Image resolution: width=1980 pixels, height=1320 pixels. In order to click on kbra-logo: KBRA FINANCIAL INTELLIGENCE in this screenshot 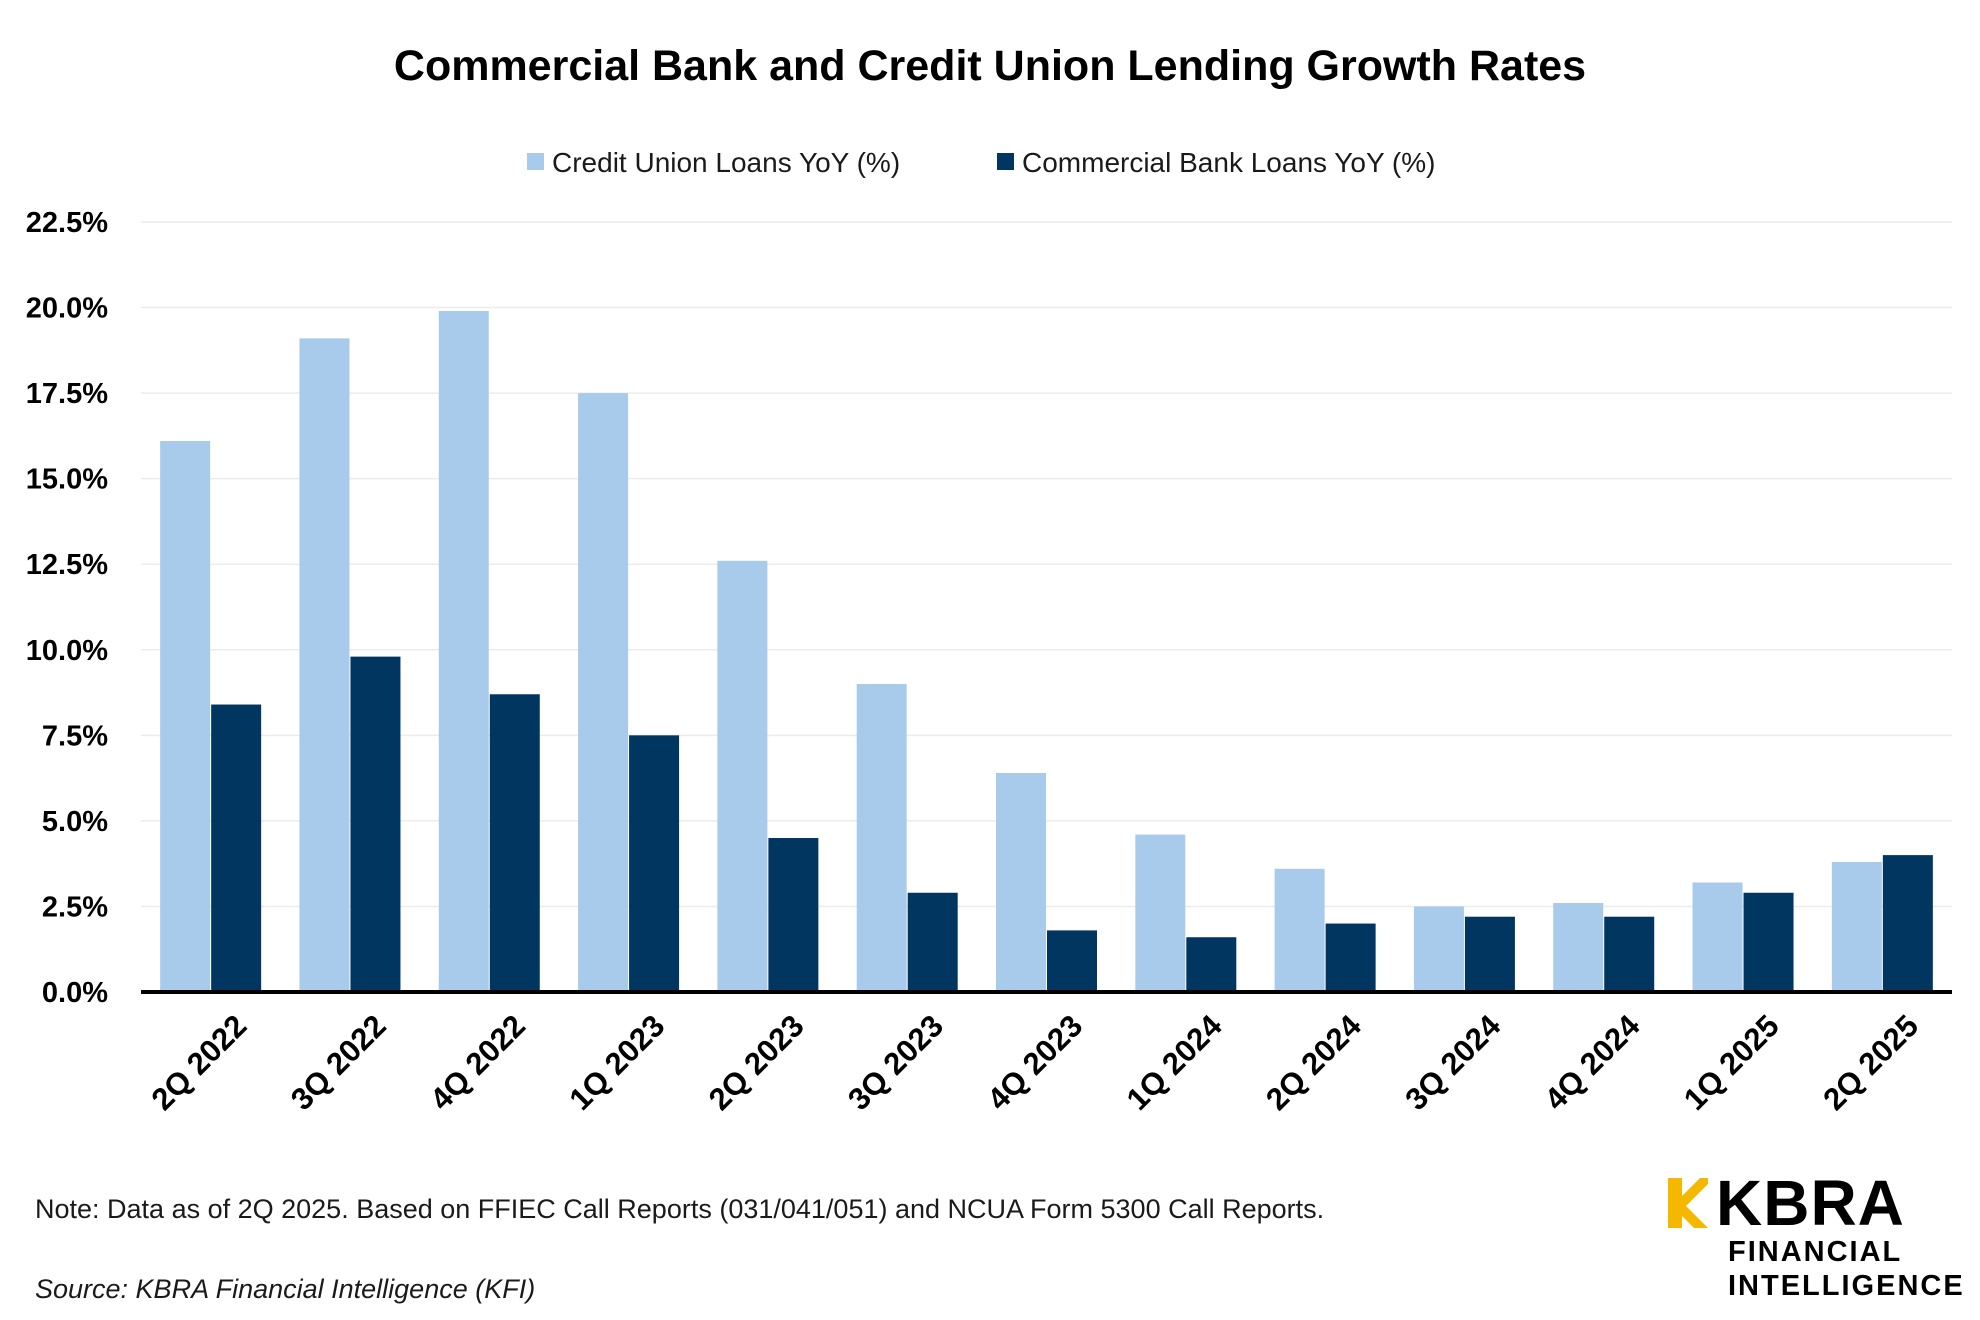, I will do `click(1818, 1239)`.